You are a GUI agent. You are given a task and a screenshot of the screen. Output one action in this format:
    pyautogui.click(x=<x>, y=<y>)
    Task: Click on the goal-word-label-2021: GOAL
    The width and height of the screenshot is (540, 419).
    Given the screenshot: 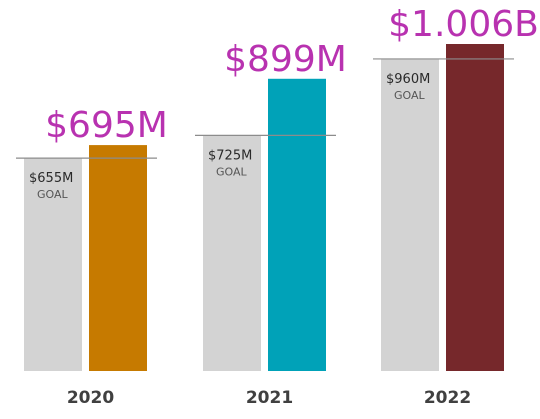 What is the action you would take?
    pyautogui.click(x=232, y=171)
    